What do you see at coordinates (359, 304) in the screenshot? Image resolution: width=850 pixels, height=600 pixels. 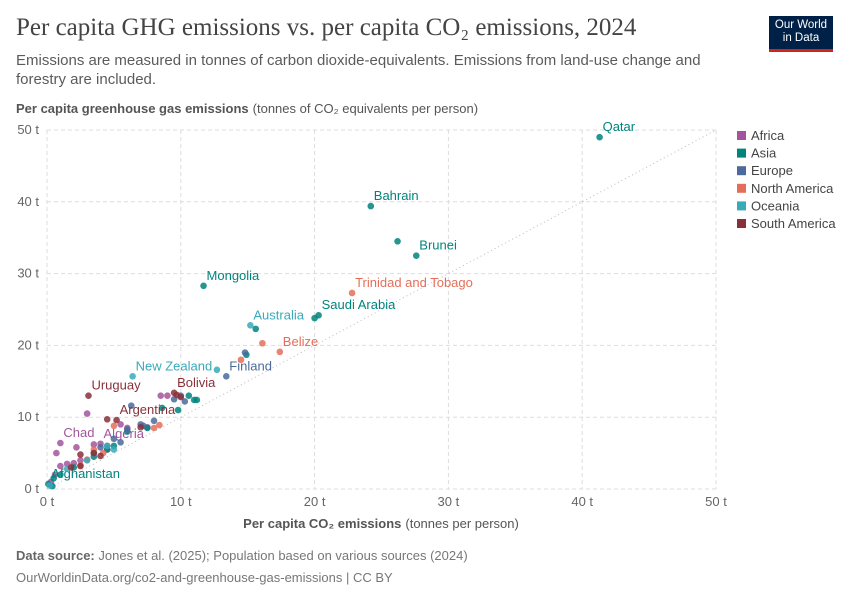 I see `point-label: Saudi Arabia` at bounding box center [359, 304].